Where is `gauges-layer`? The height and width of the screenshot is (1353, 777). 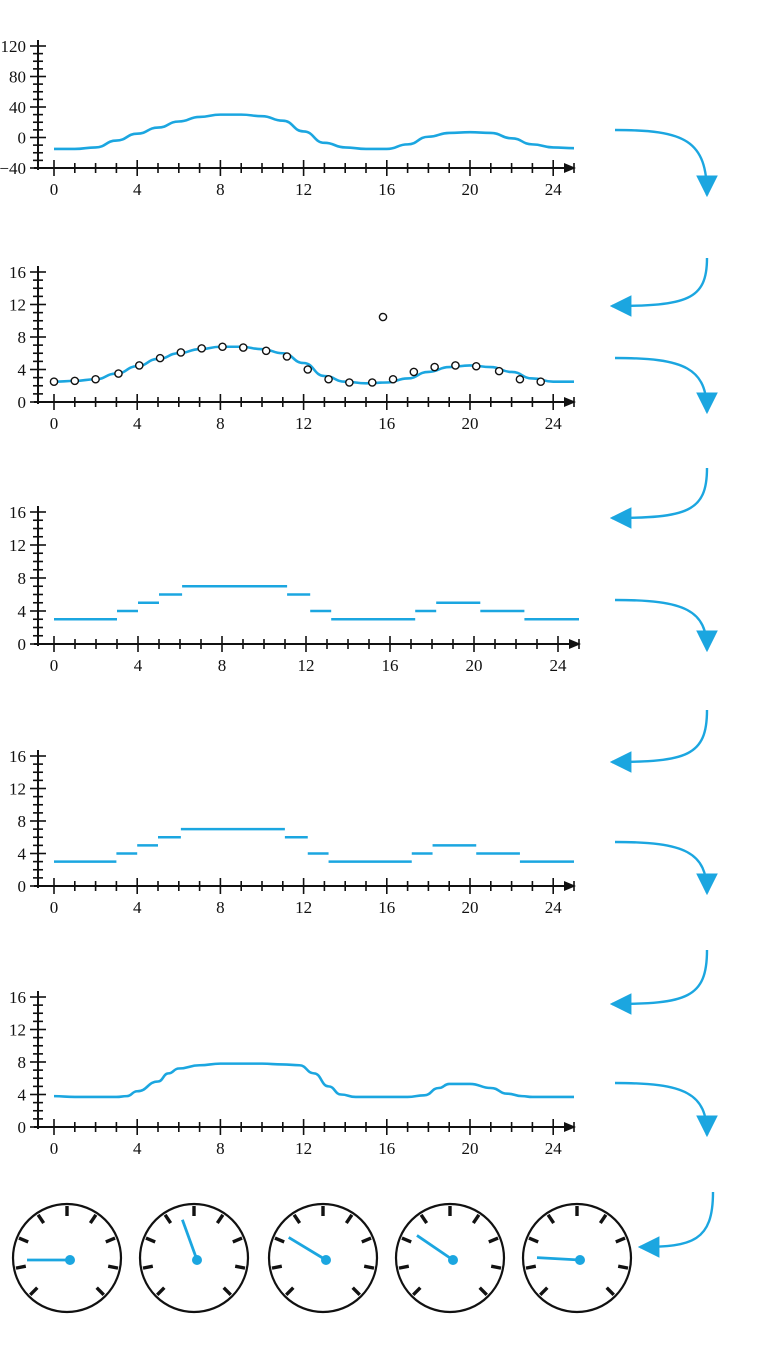
gauges-layer is located at coordinates (322, 1258).